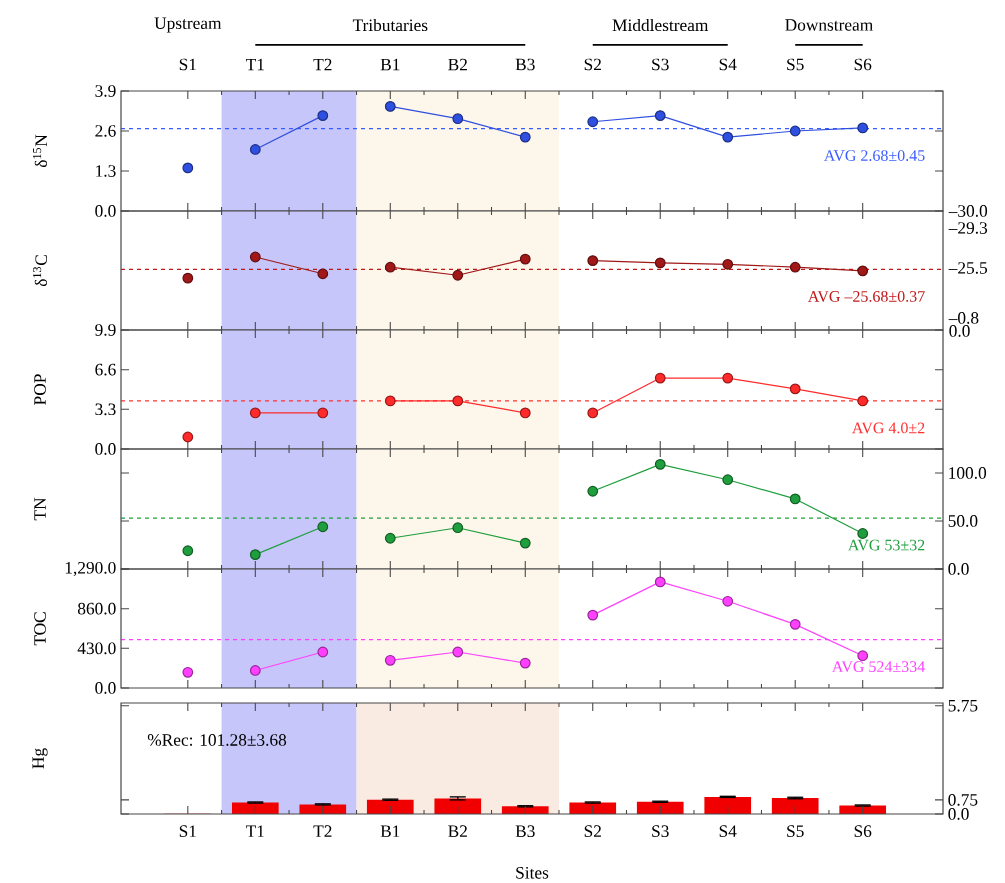  I want to click on y-tick-label: 430.0, so click(96, 648).